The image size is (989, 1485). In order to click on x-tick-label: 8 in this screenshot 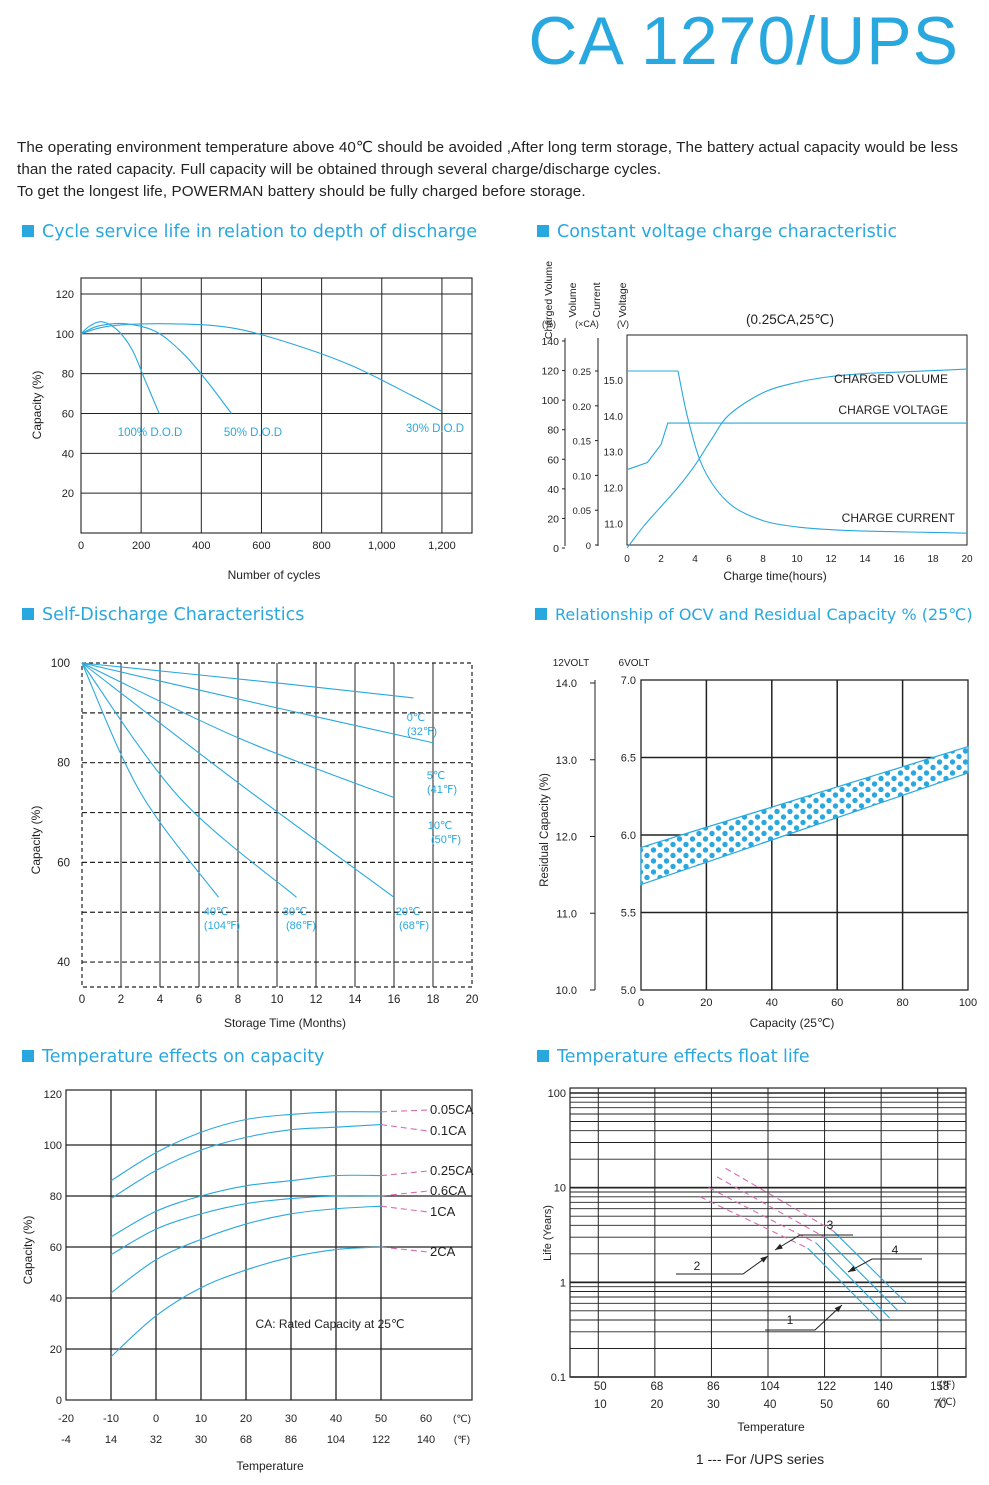, I will do `click(763, 559)`.